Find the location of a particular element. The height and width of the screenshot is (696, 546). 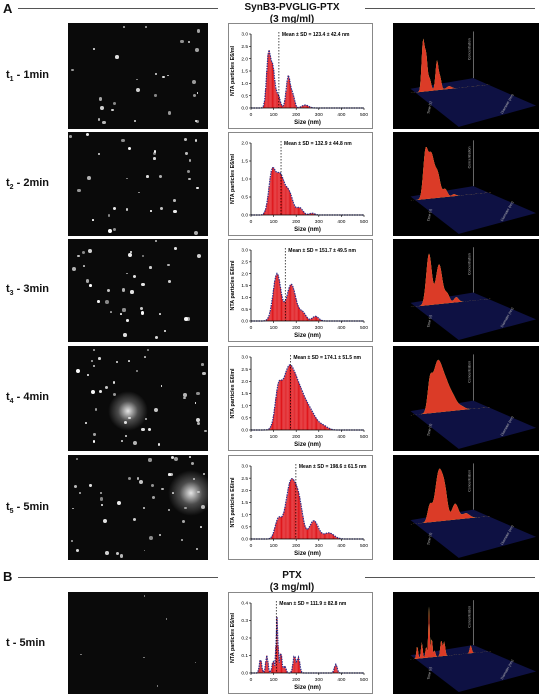

x-tick-label: 400 is located at coordinates (341, 328).